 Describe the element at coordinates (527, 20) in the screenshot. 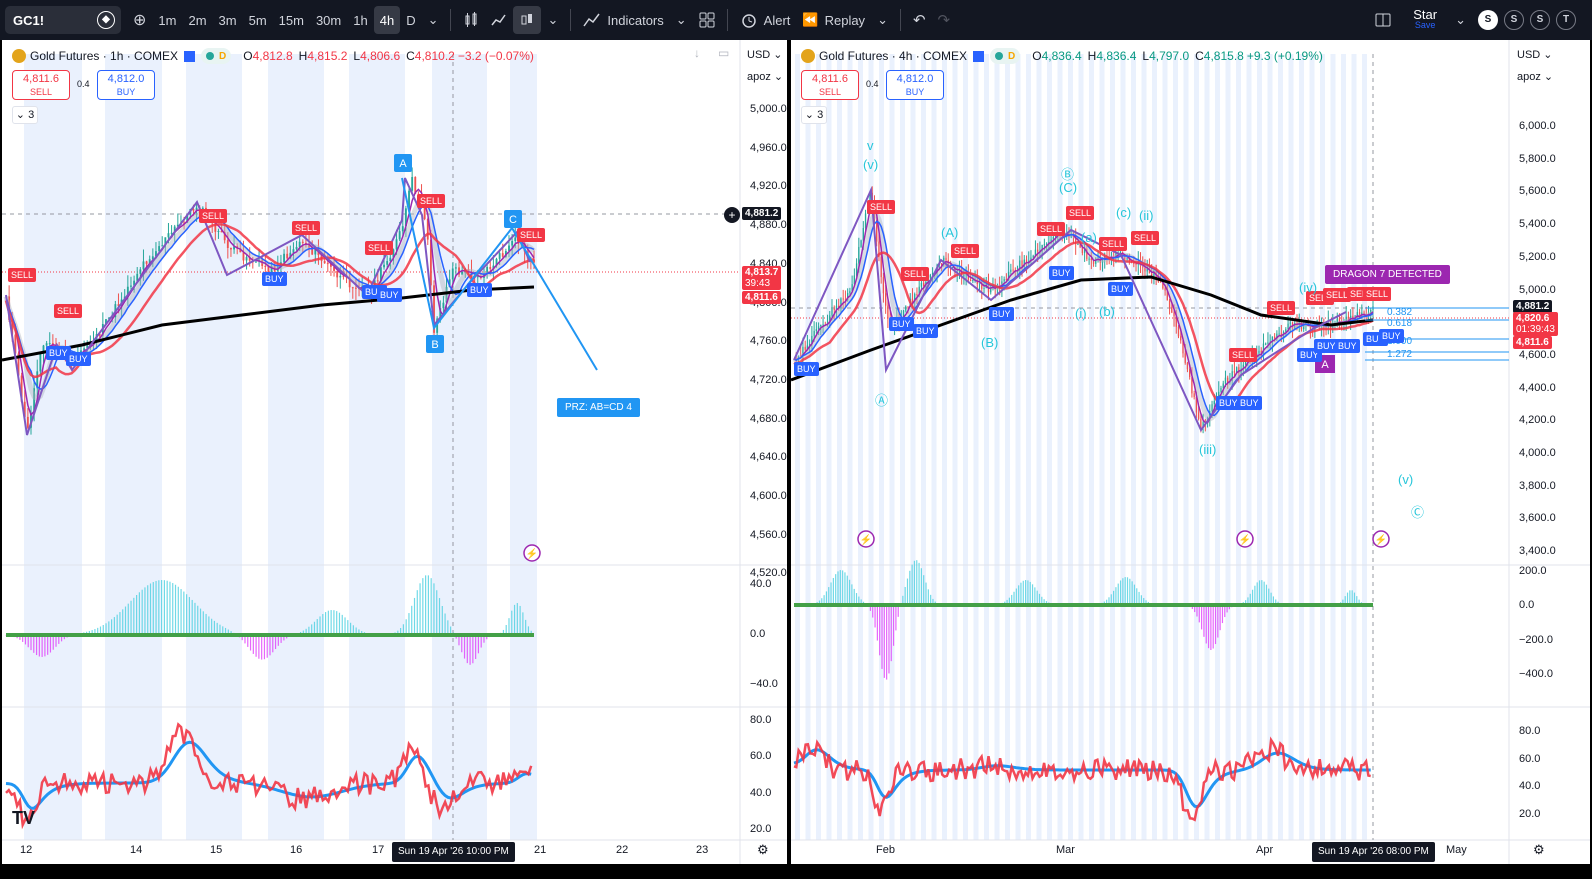

I see `candle-style-icon` at that location.